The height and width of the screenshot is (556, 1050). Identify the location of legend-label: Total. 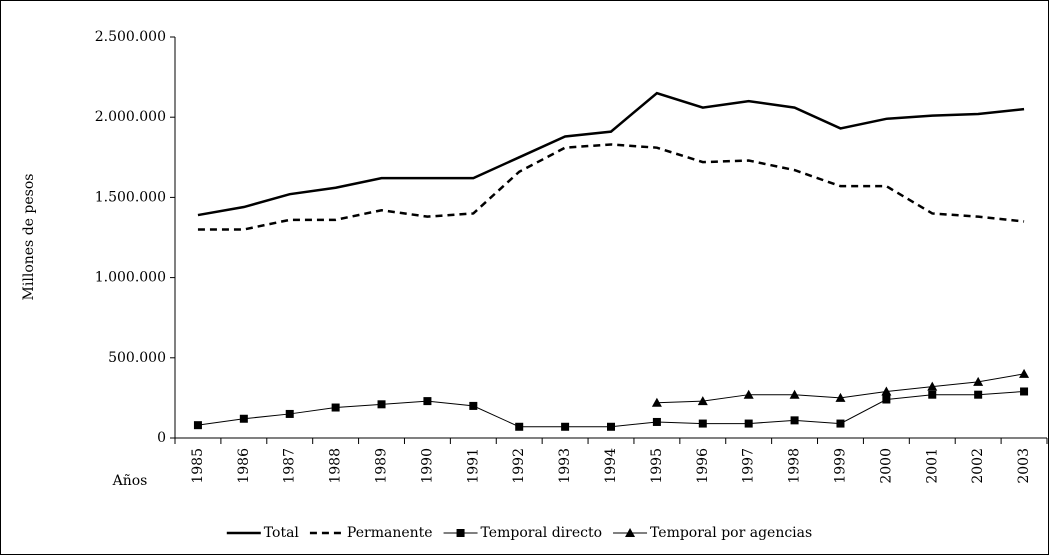
(282, 533).